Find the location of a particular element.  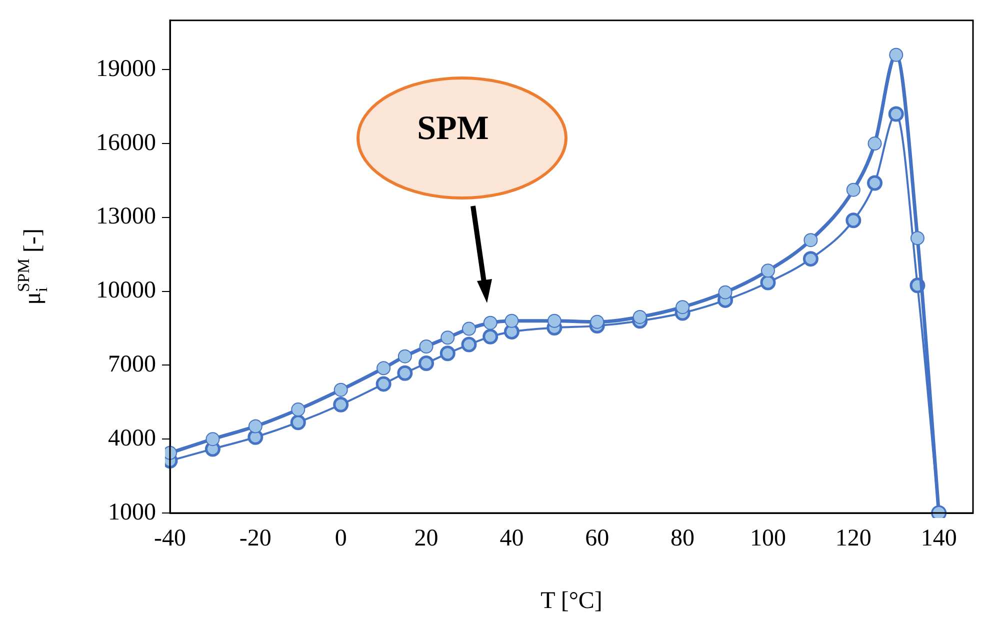

y-tick-label: 19000 is located at coordinates (126, 69).